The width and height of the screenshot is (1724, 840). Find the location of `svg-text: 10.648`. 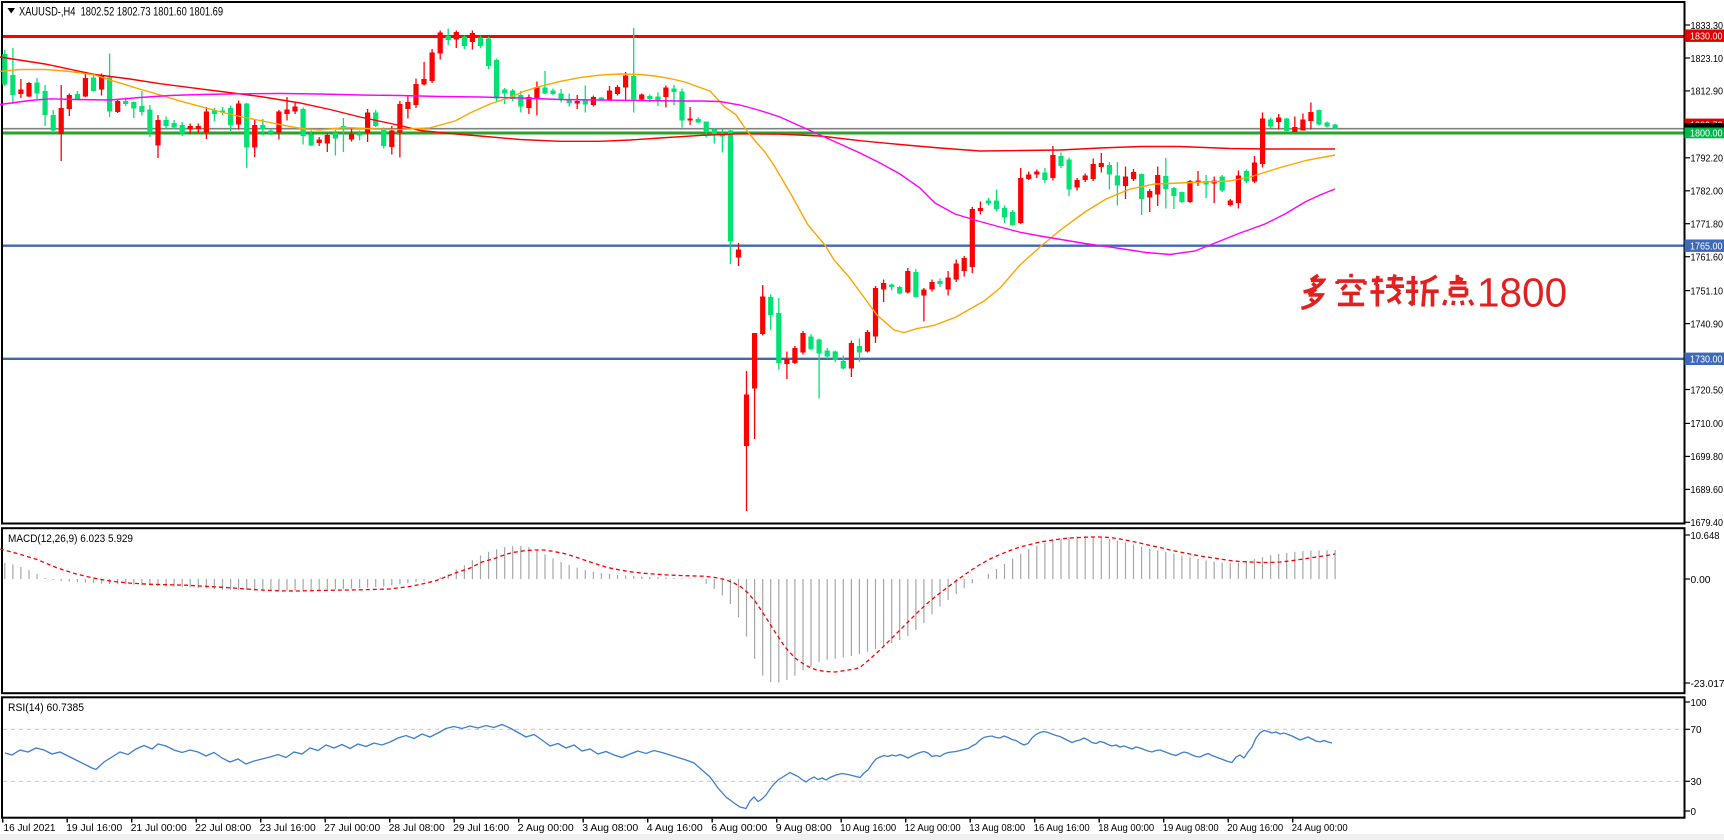

svg-text: 10.648 is located at coordinates (1705, 536).